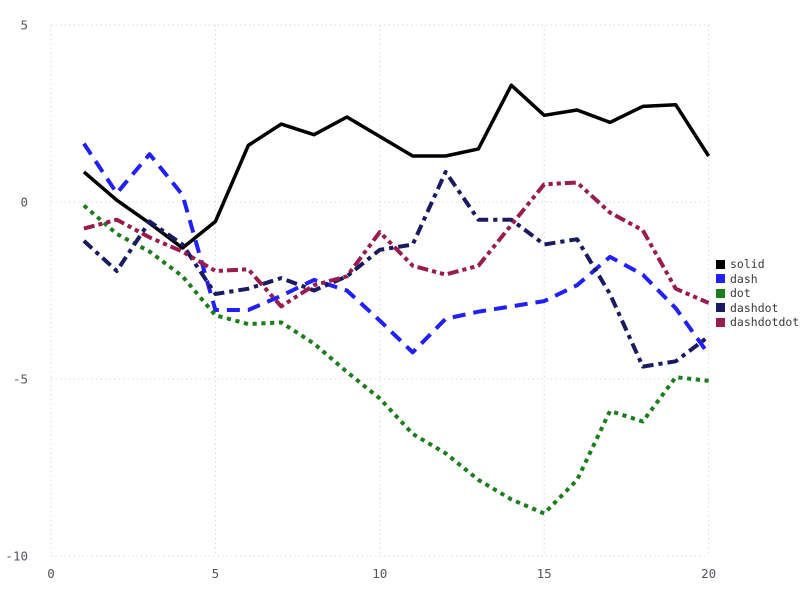 The width and height of the screenshot is (800, 600). I want to click on legend-label-dot: dot, so click(740, 293).